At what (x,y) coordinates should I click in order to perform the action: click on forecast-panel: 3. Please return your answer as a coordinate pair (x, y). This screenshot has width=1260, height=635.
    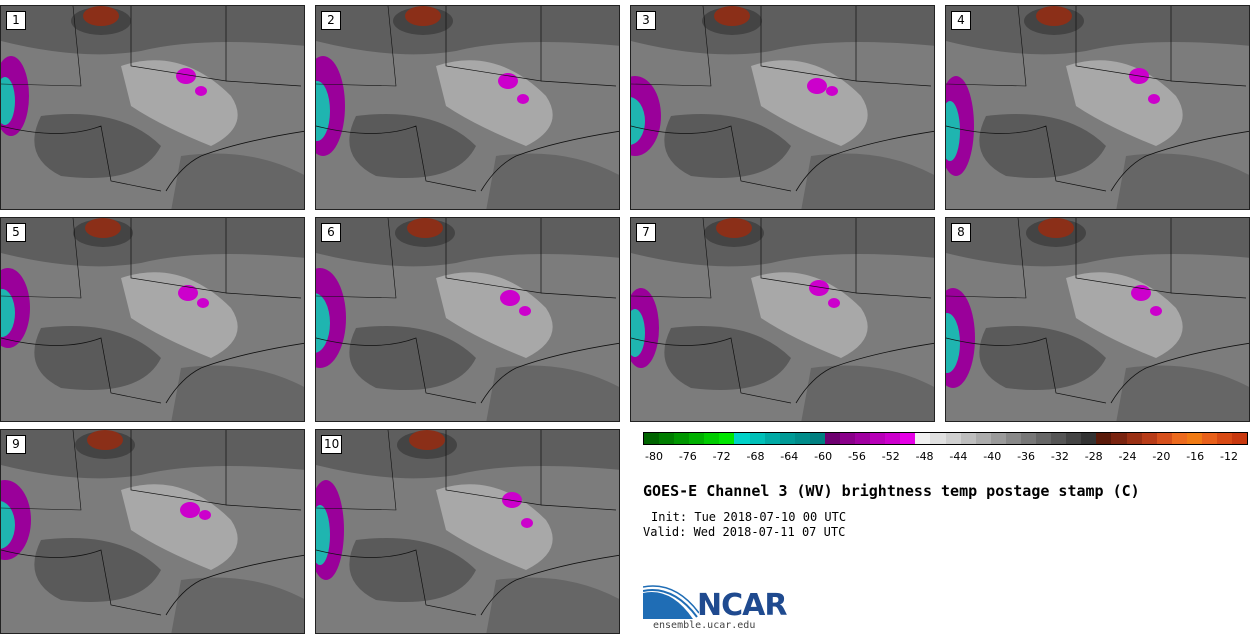
    Looking at the image, I should click on (782, 107).